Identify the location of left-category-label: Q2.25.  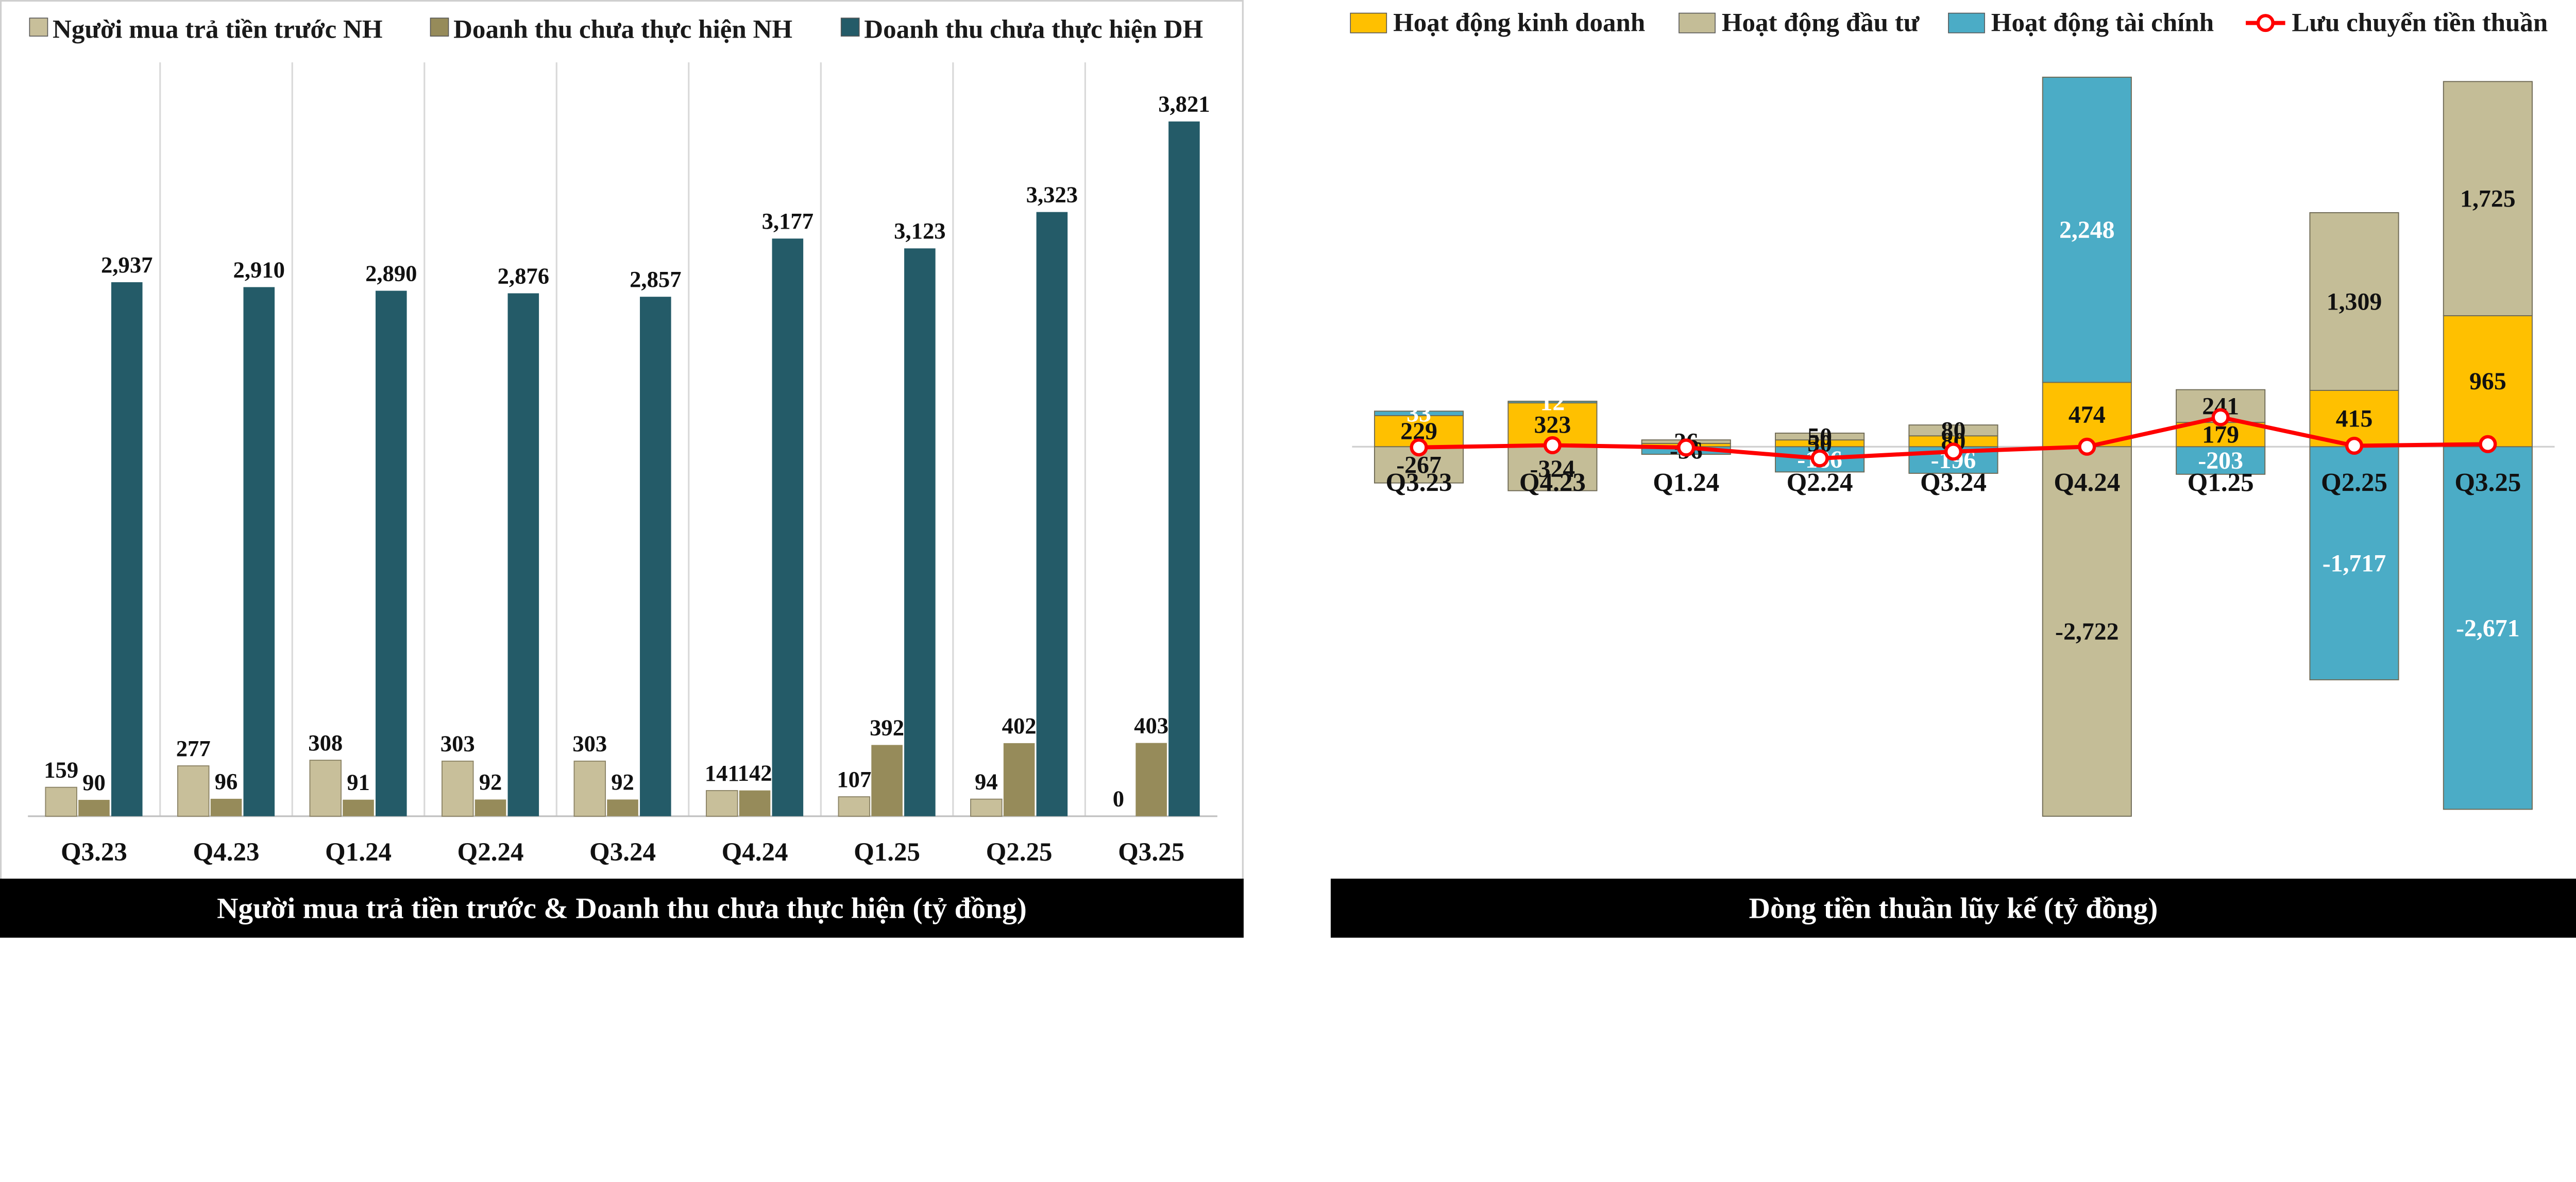
(1019, 852).